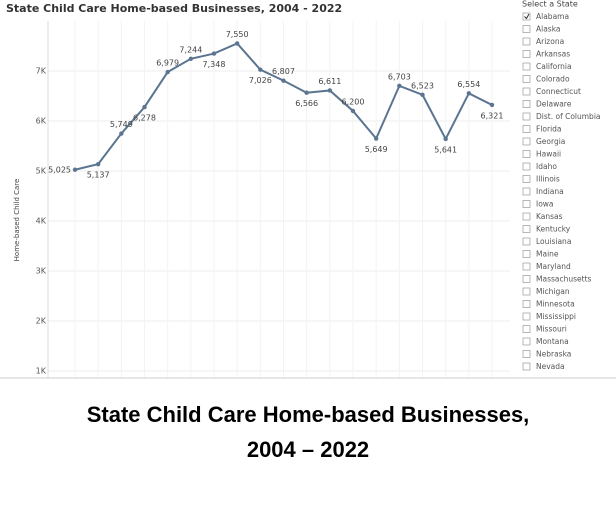 This screenshot has height=509, width=616. Describe the element at coordinates (548, 154) in the screenshot. I see `state-option: Hawaii` at that location.